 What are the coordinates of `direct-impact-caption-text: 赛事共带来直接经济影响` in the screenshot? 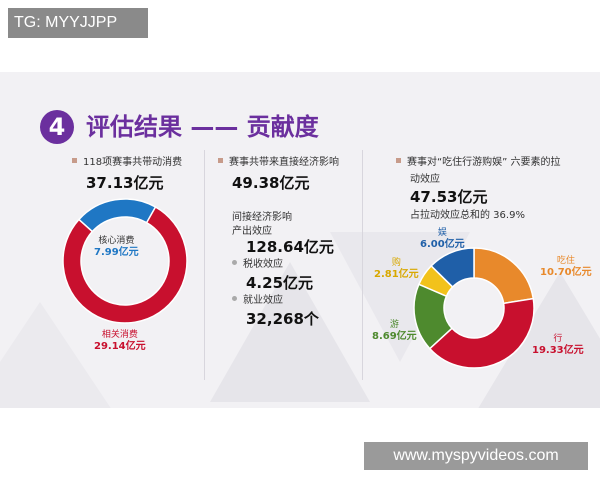 It's located at (284, 162).